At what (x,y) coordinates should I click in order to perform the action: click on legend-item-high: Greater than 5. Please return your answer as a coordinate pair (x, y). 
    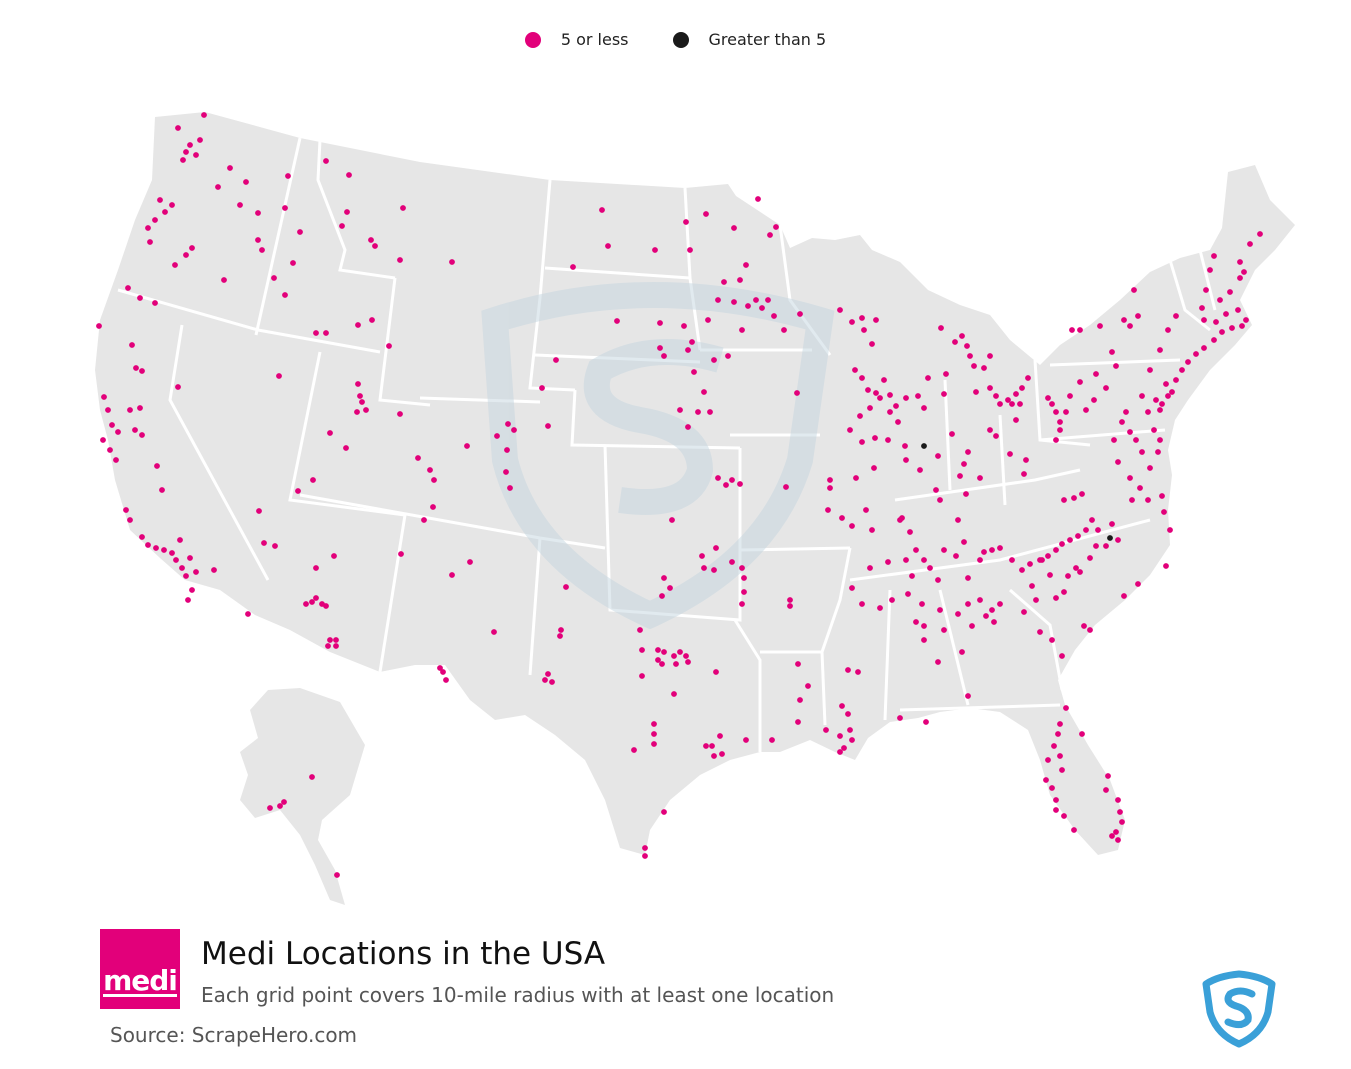
    Looking at the image, I should click on (749, 39).